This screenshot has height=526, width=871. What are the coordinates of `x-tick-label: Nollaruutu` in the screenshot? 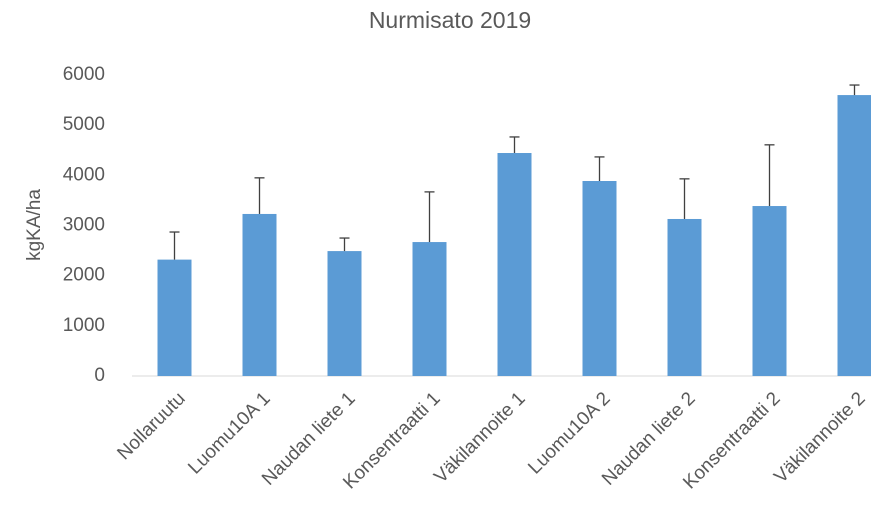 It's located at (151, 426).